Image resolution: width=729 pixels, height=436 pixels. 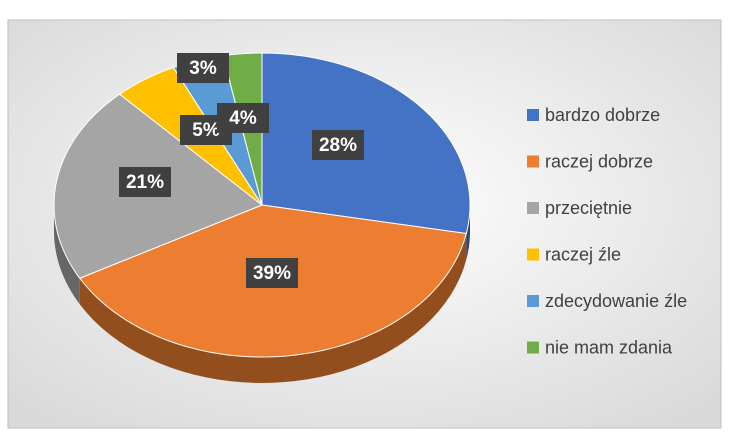 I want to click on legend-label: zdecydowanie źle, so click(x=616, y=301).